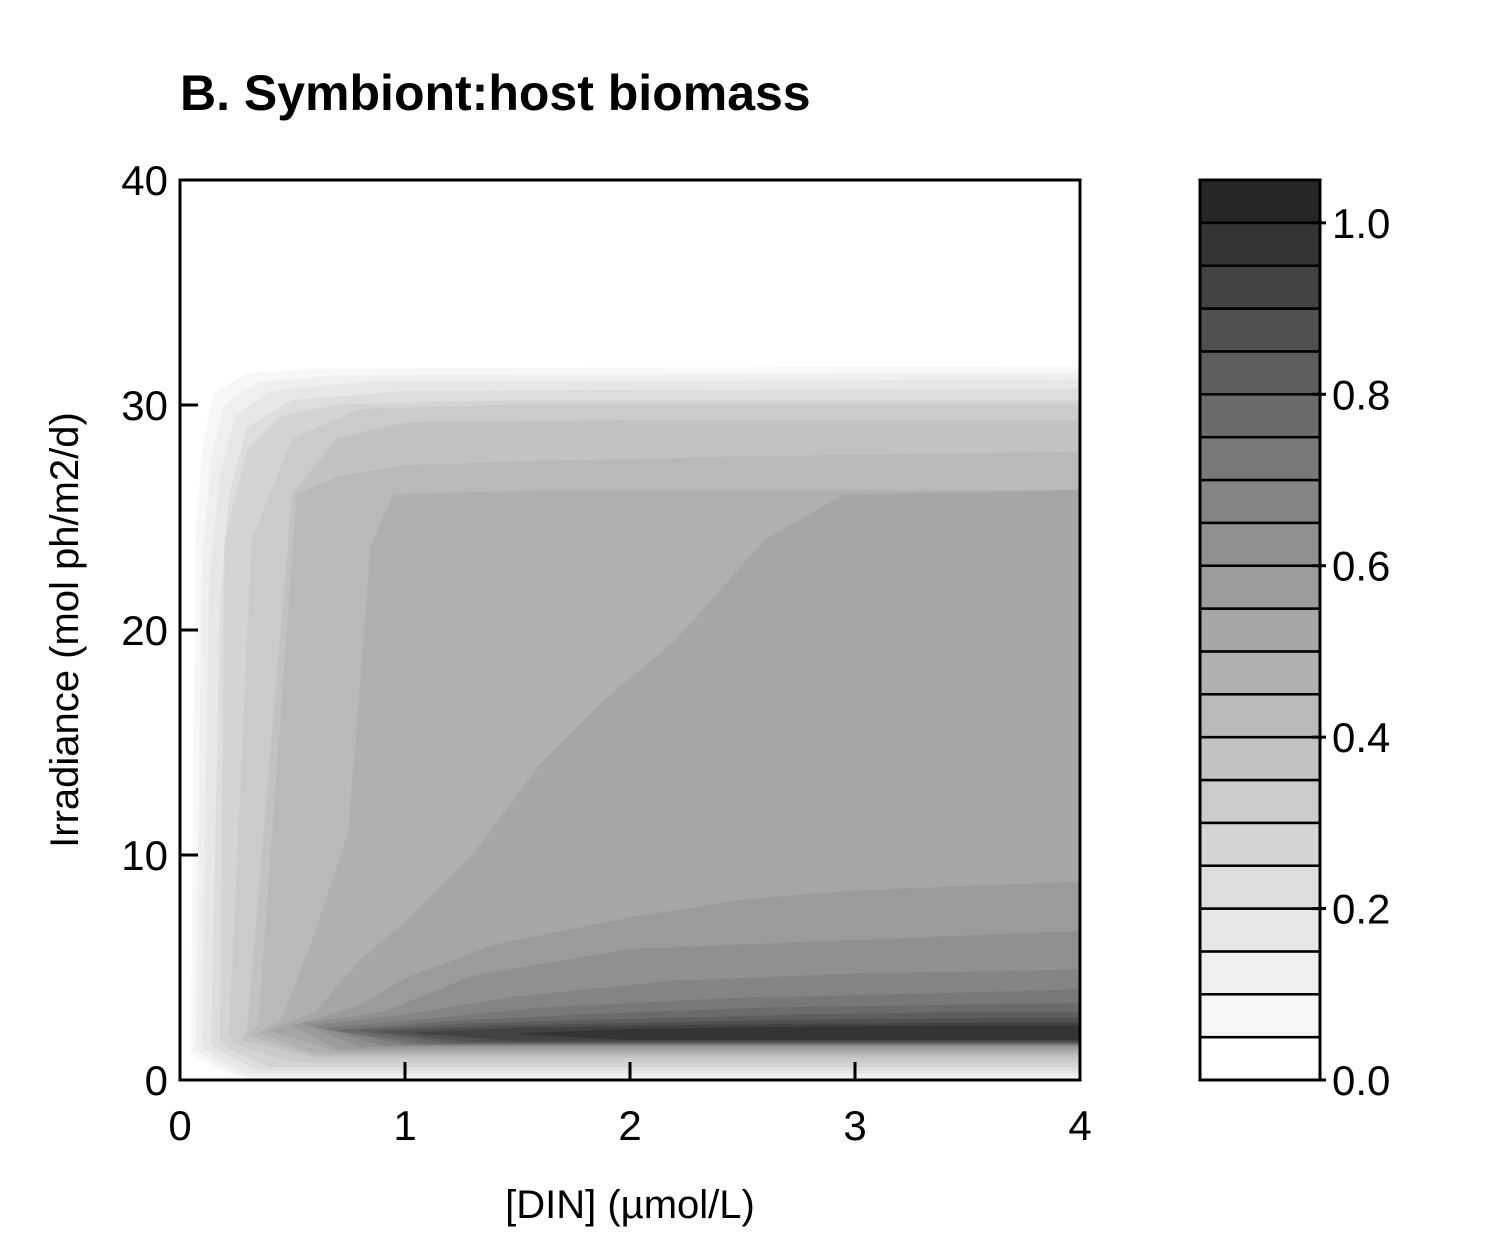 The height and width of the screenshot is (1260, 1500). What do you see at coordinates (404, 1125) in the screenshot?
I see `x-tick-label: 1` at bounding box center [404, 1125].